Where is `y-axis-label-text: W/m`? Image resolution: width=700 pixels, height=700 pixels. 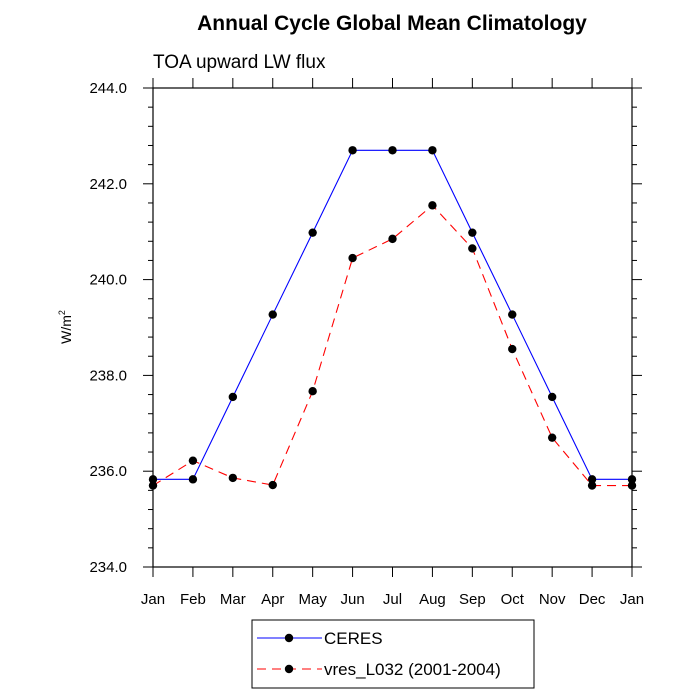 y-axis-label-text: W/m is located at coordinates (66, 329).